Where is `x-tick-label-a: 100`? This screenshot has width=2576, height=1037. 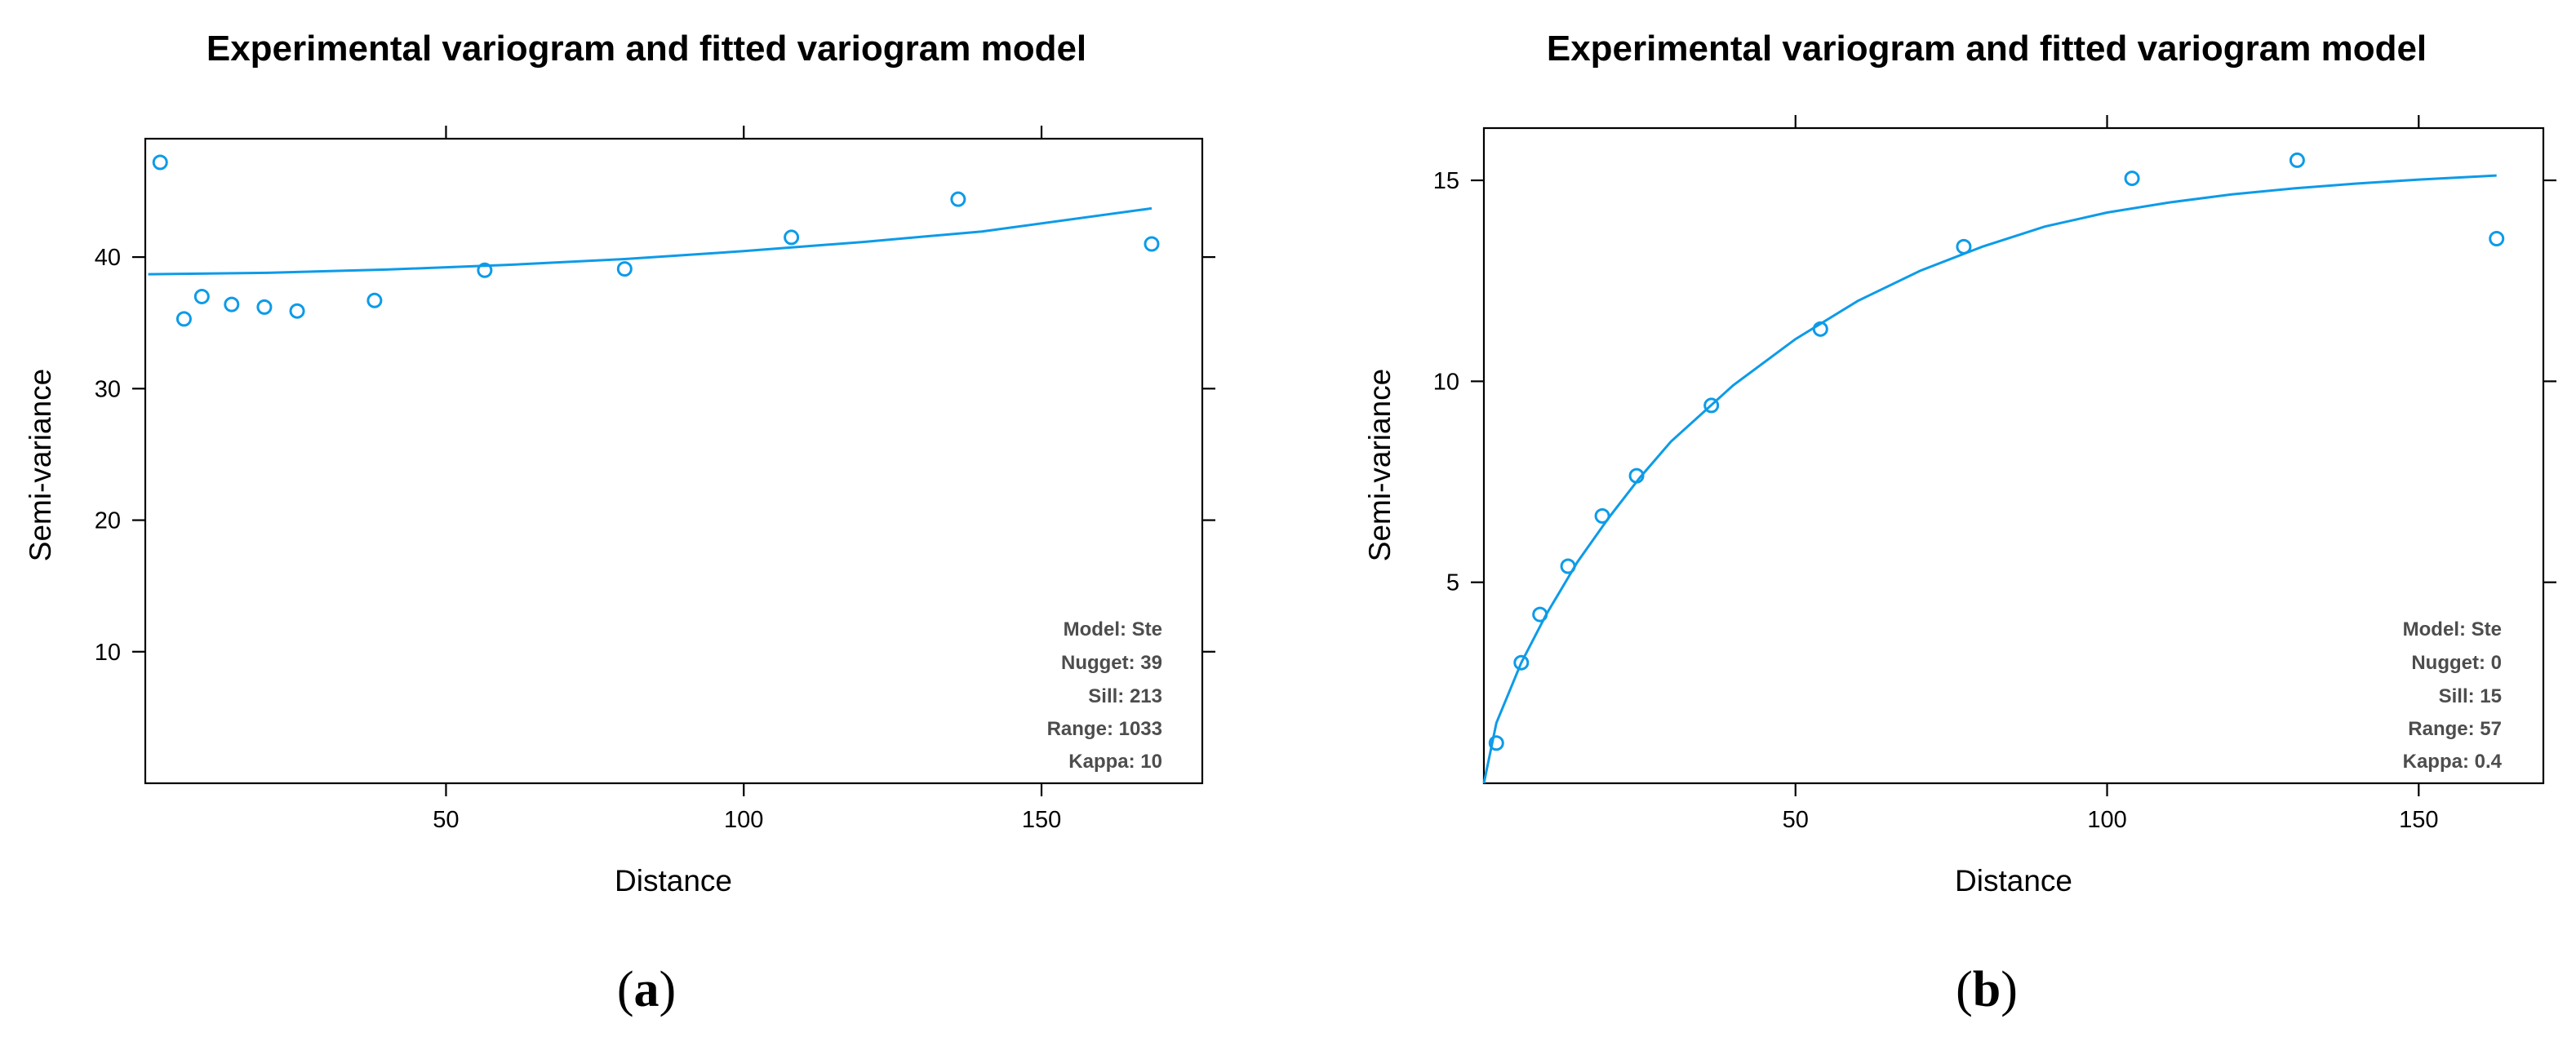
x-tick-label-a: 100 is located at coordinates (743, 820).